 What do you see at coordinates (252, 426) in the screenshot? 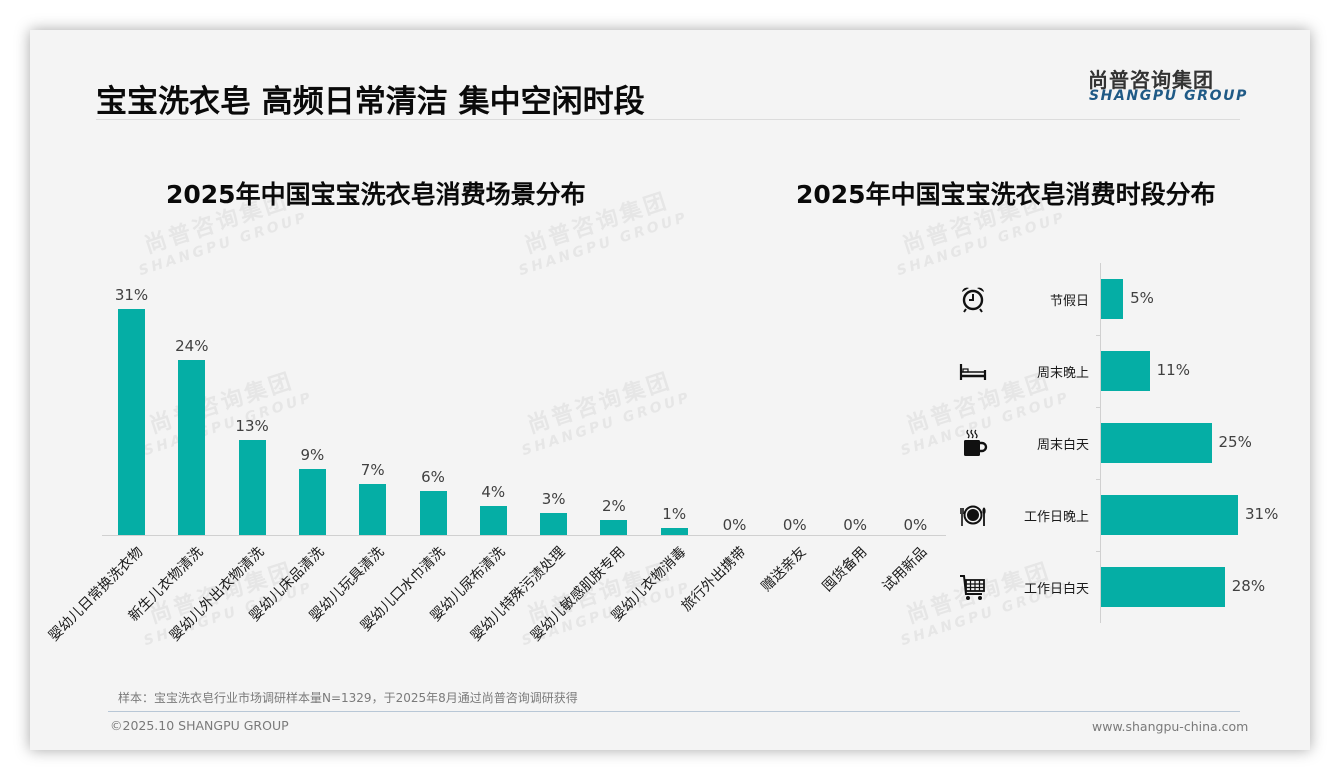
I see `data-label: 13%` at bounding box center [252, 426].